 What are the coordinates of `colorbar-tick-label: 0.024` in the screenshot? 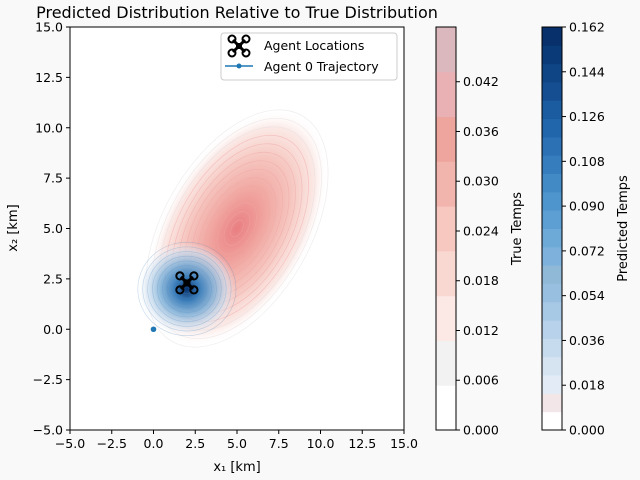 It's located at (481, 230).